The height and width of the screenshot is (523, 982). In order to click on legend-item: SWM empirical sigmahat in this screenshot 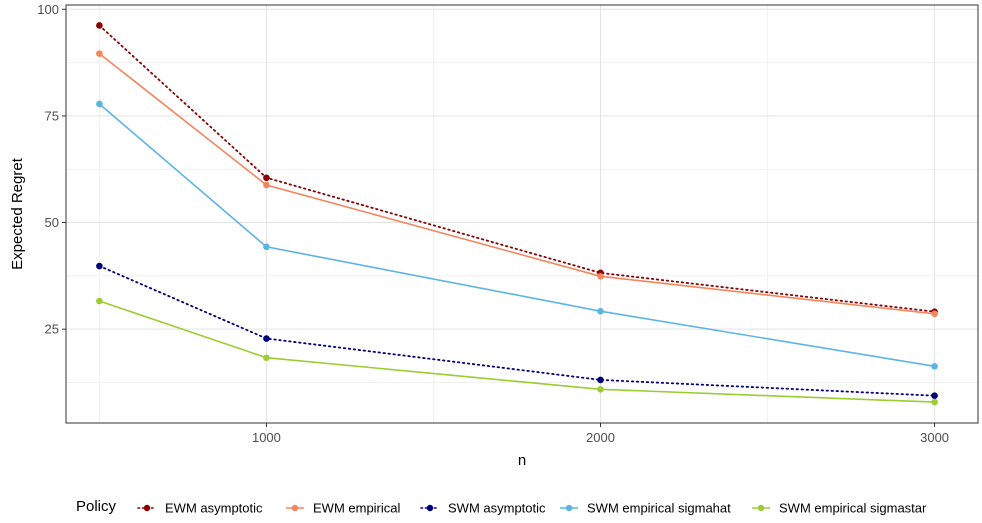, I will do `click(645, 508)`.